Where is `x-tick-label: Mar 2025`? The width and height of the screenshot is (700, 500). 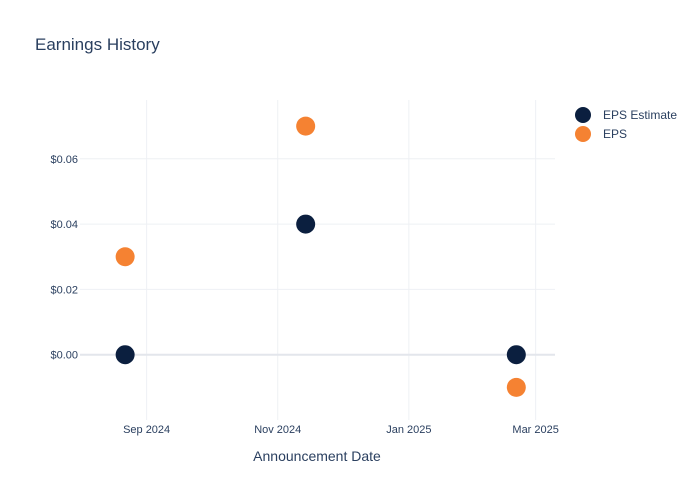
x-tick-label: Mar 2025 is located at coordinates (535, 430).